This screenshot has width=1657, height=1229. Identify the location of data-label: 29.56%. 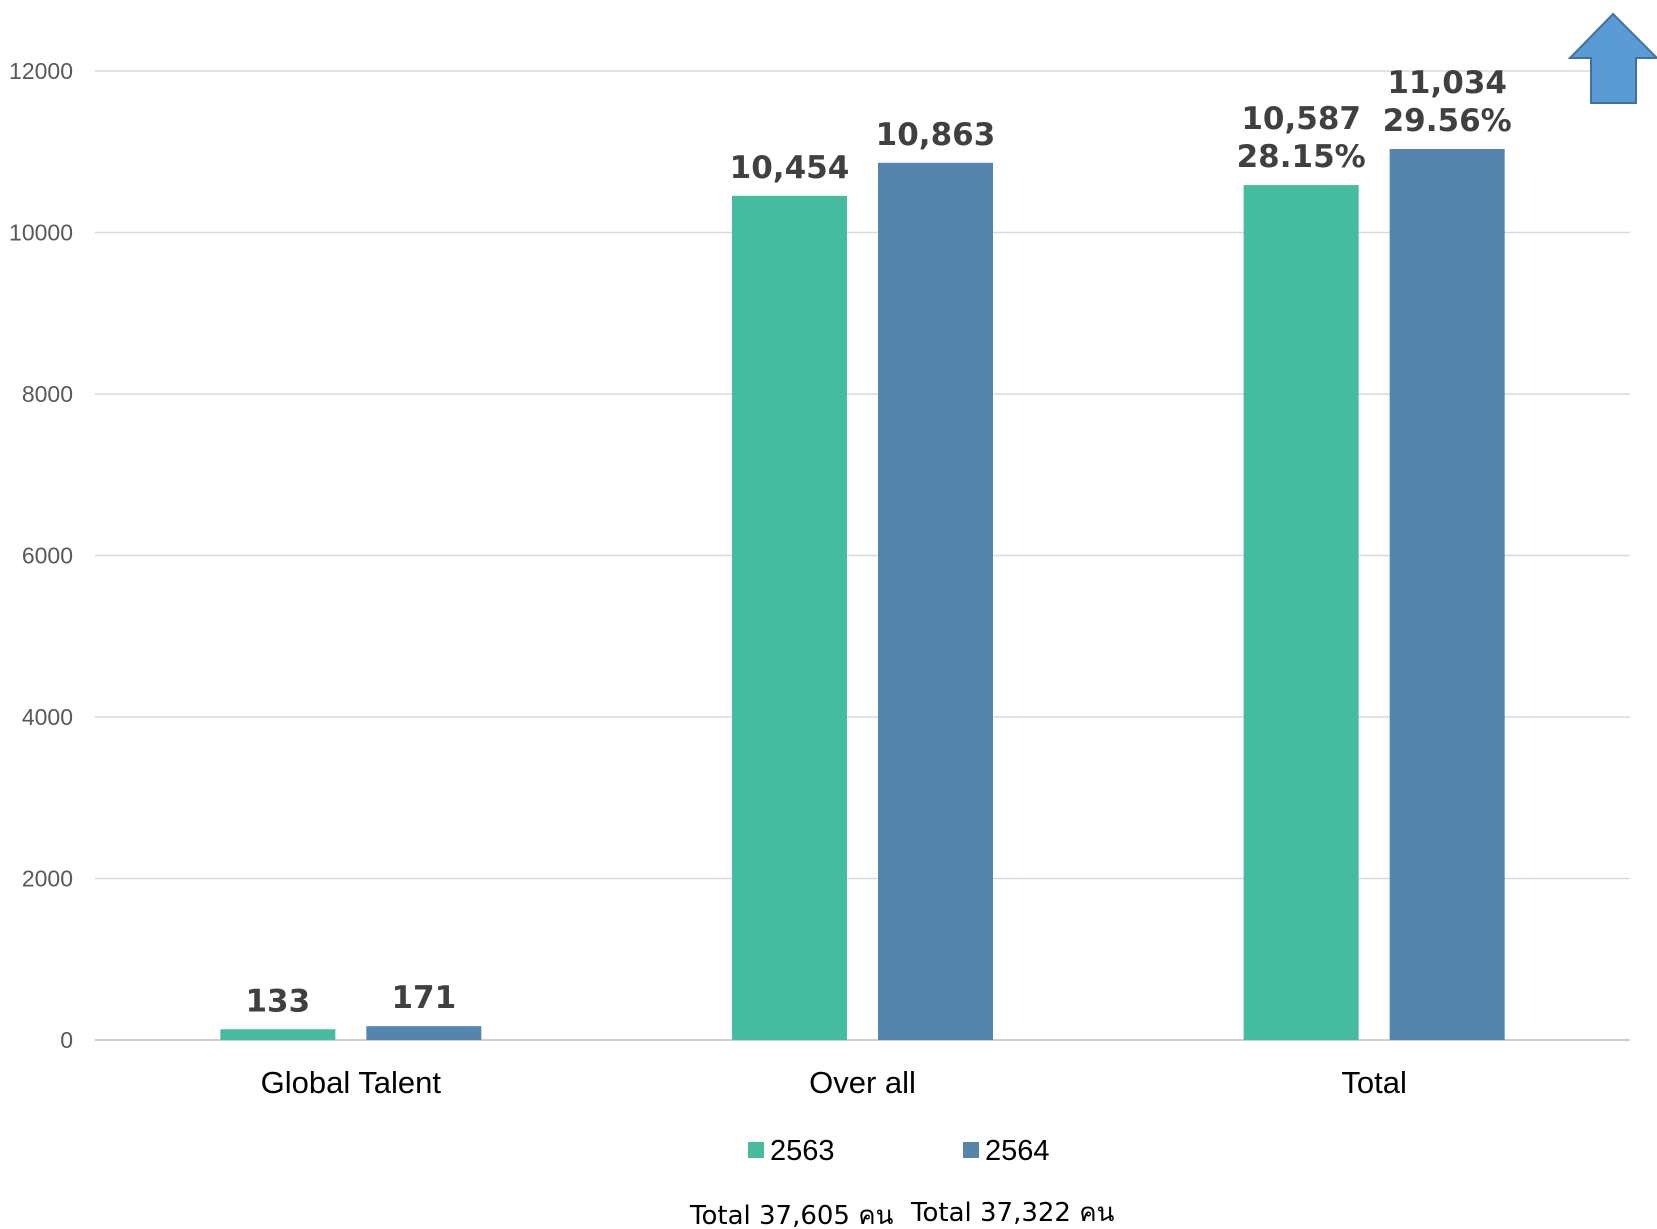
(1447, 121).